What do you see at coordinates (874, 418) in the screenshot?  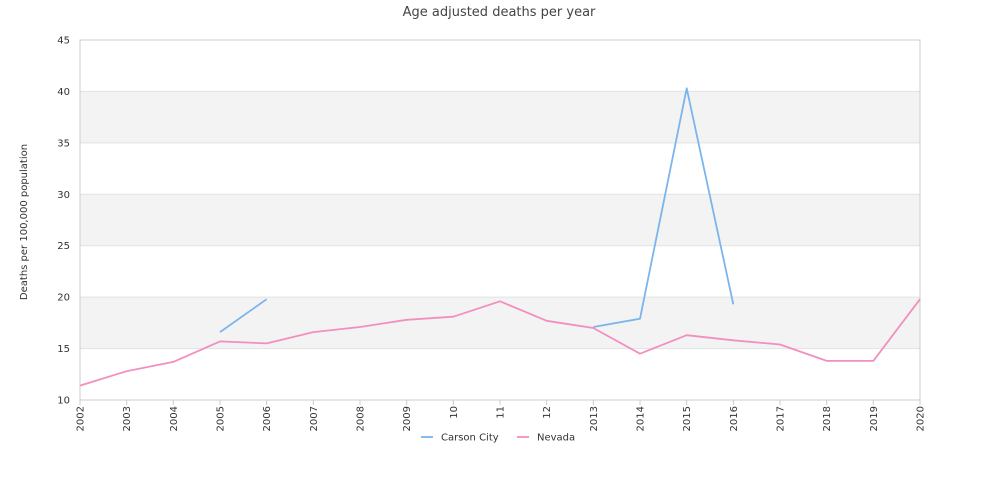 I see `x-tick-label: 2019` at bounding box center [874, 418].